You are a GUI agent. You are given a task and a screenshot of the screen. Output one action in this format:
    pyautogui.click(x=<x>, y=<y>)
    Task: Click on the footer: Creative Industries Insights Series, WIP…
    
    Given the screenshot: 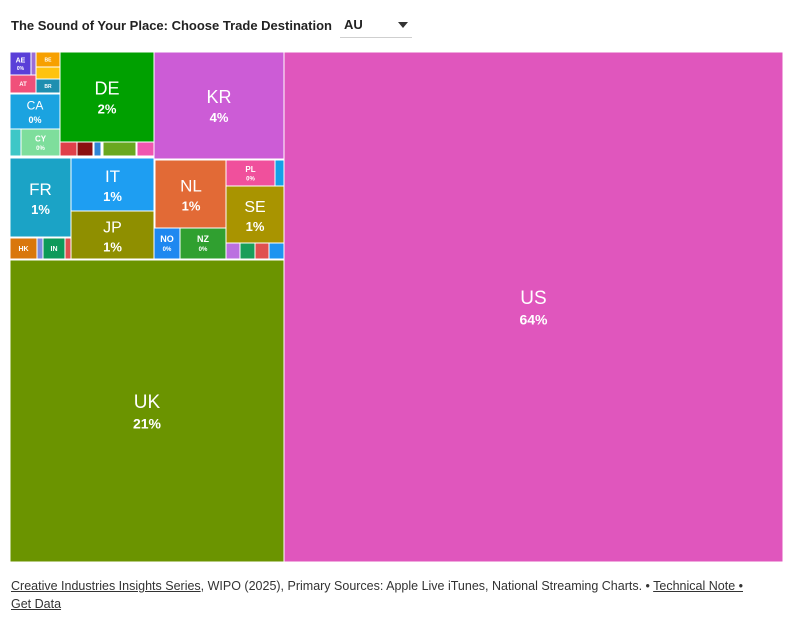 What is the action you would take?
    pyautogui.click(x=396, y=595)
    